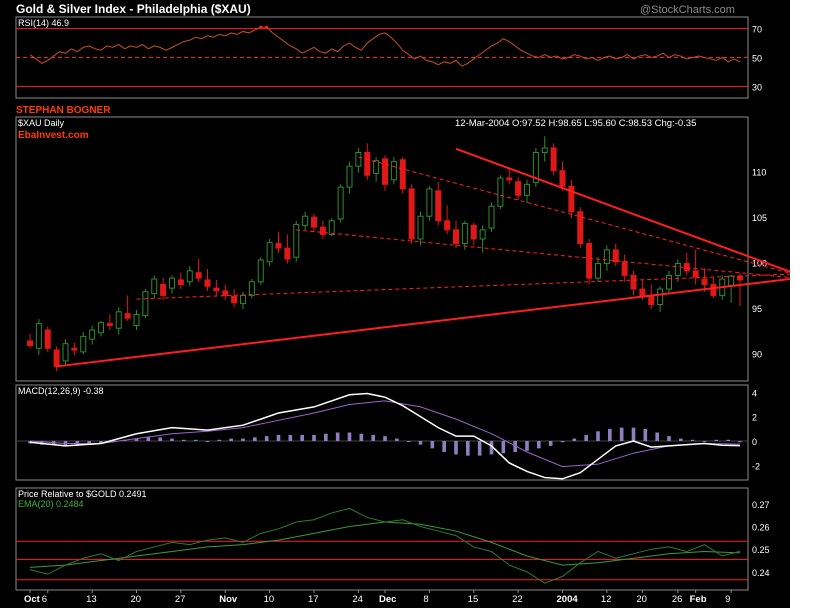 Image resolution: width=830 pixels, height=608 pixels. I want to click on credit-author: STEPHAN BOGNER, so click(63, 110).